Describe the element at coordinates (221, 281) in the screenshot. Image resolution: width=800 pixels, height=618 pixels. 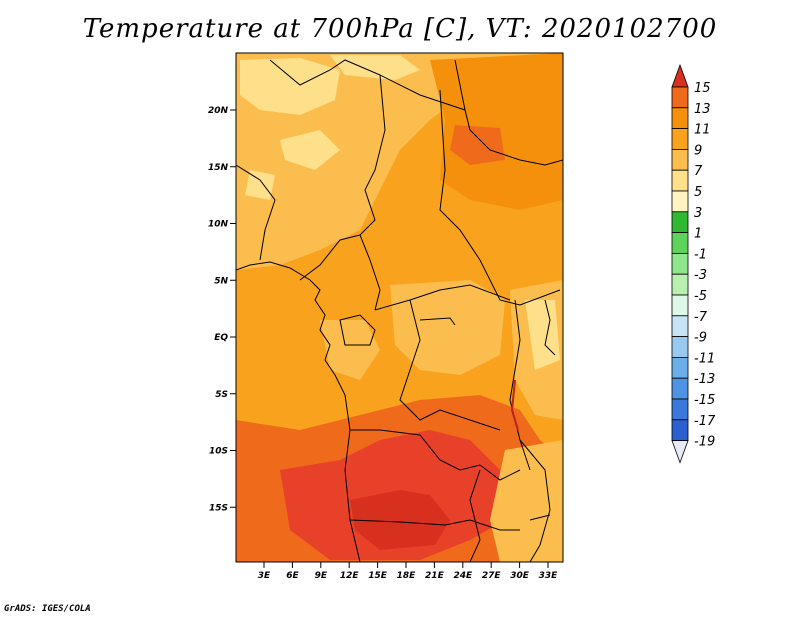
I see `lat-tick-label: 5N` at that location.